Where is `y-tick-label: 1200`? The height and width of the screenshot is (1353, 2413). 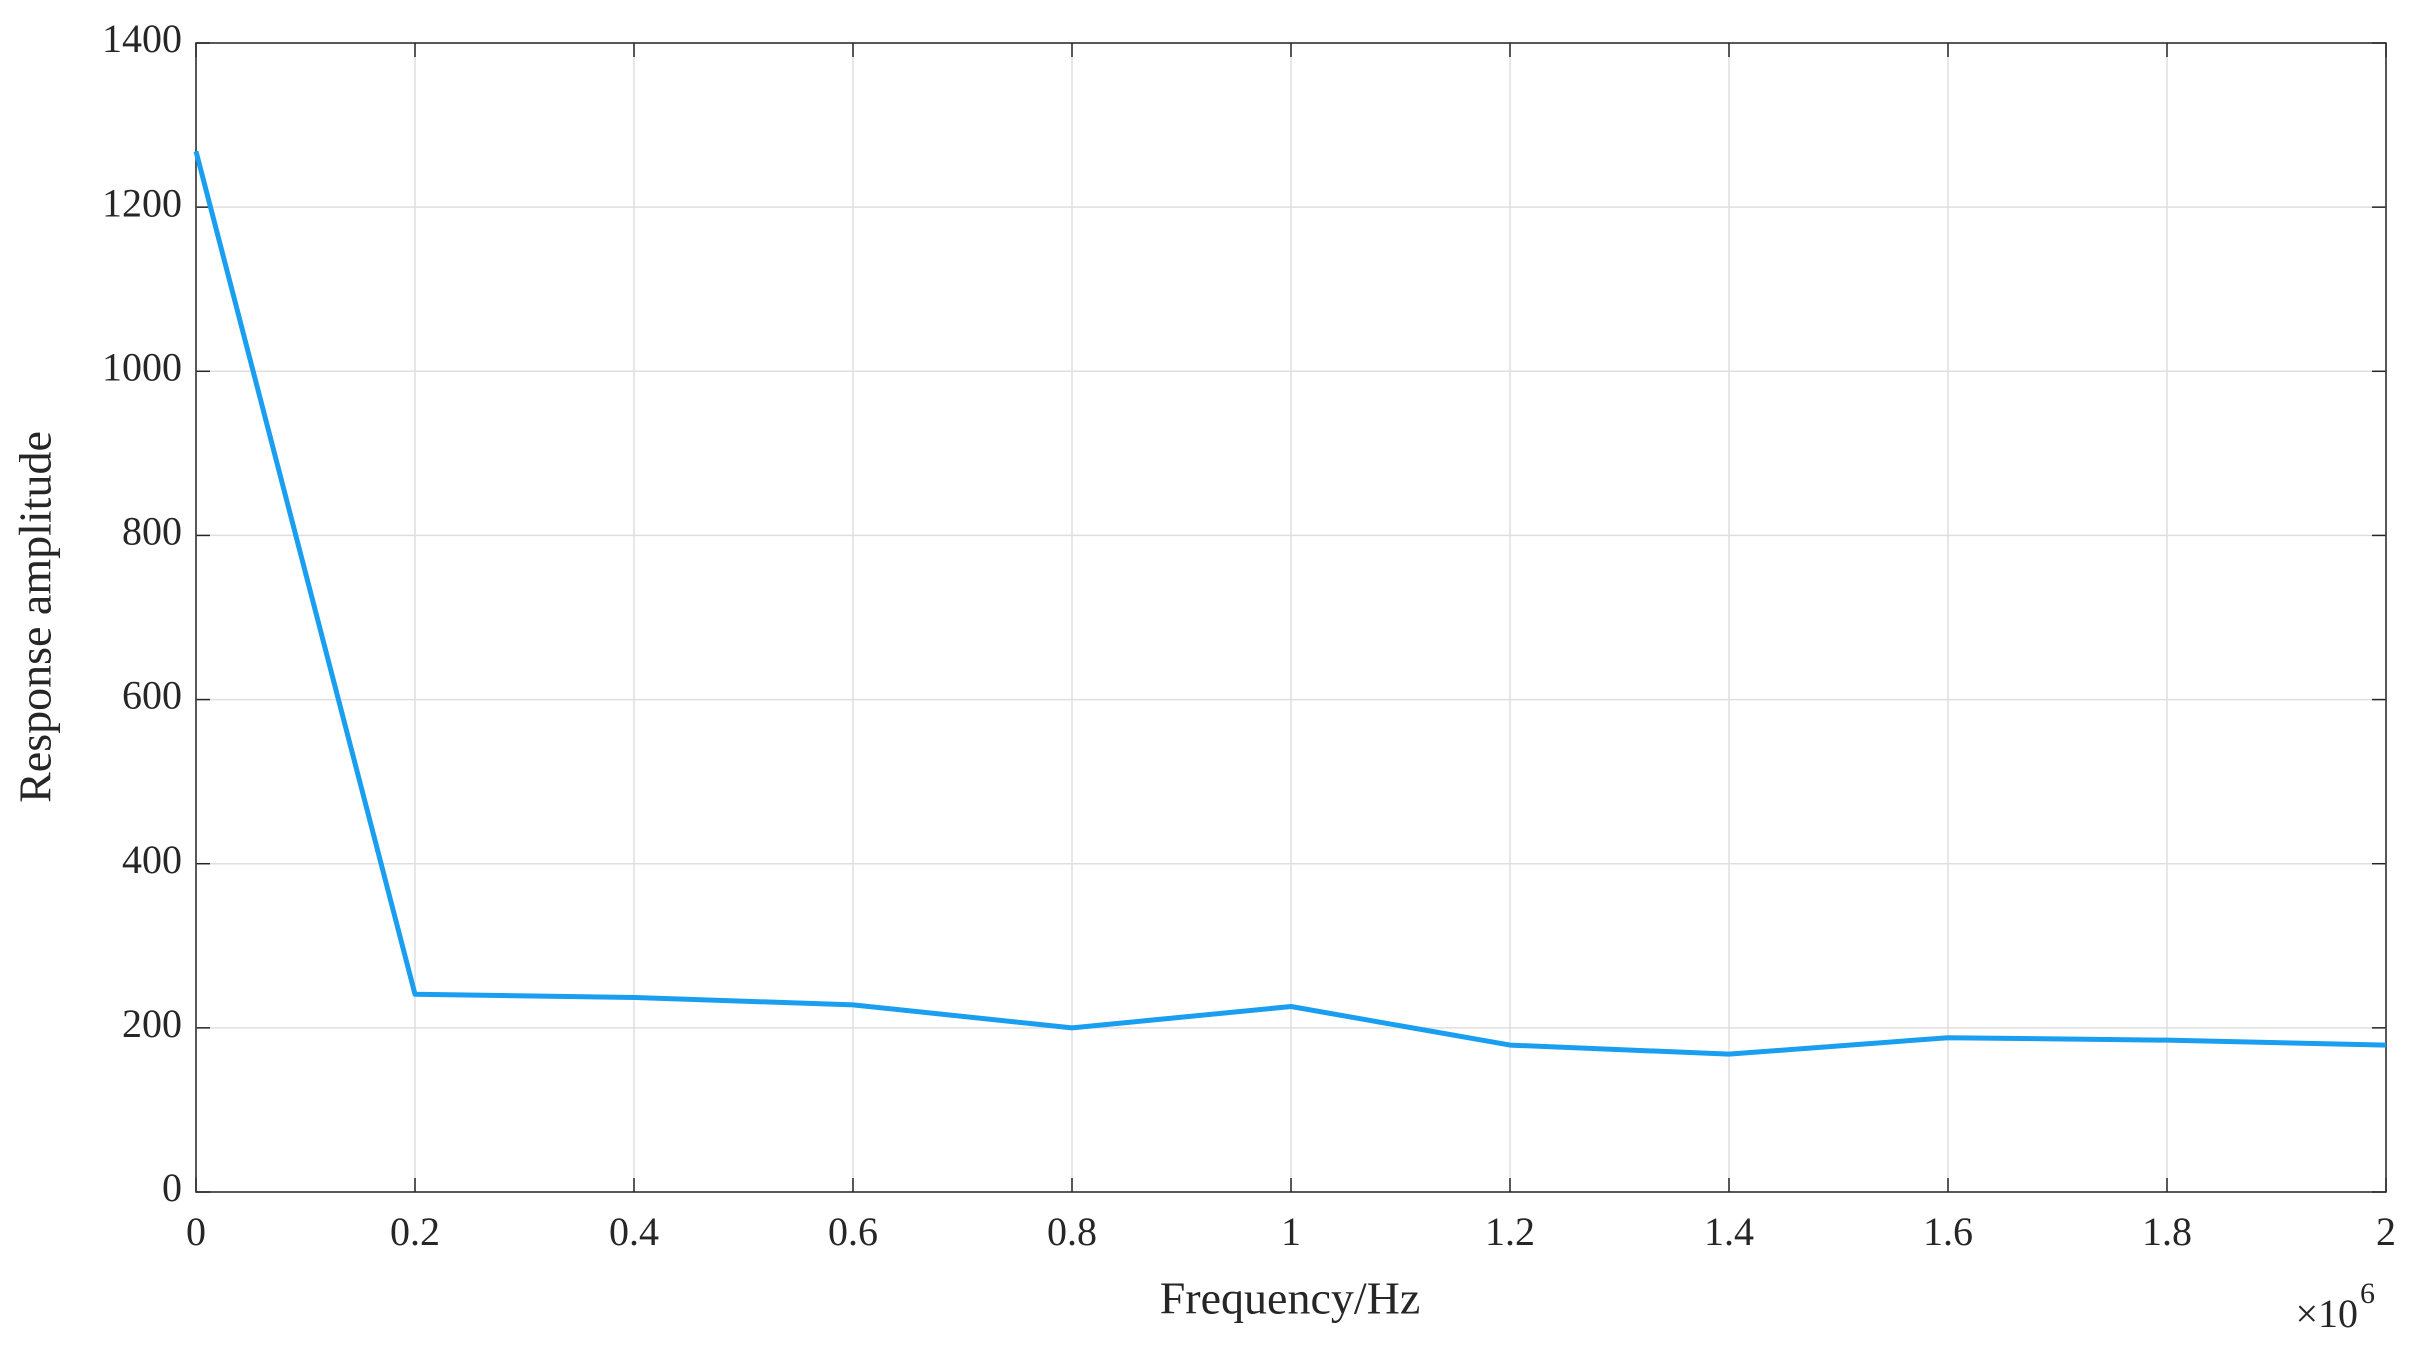
y-tick-label: 1200 is located at coordinates (142, 202).